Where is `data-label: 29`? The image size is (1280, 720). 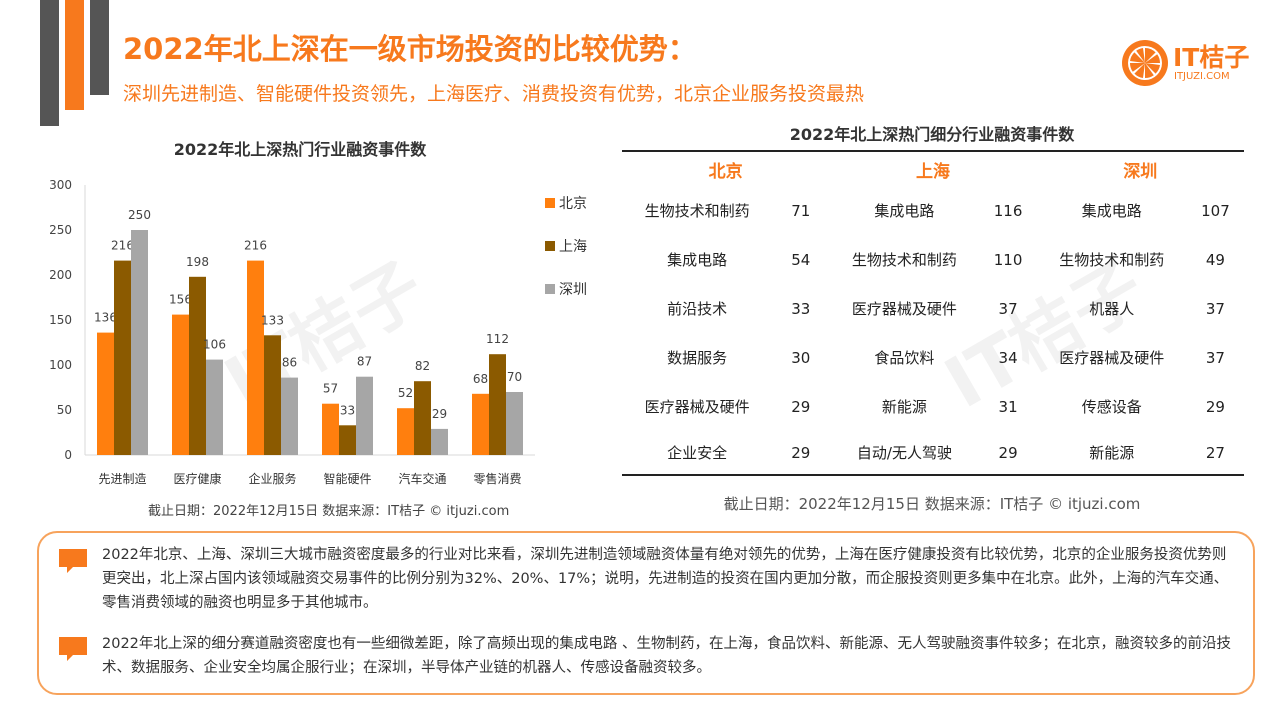
data-label: 29 is located at coordinates (439, 414).